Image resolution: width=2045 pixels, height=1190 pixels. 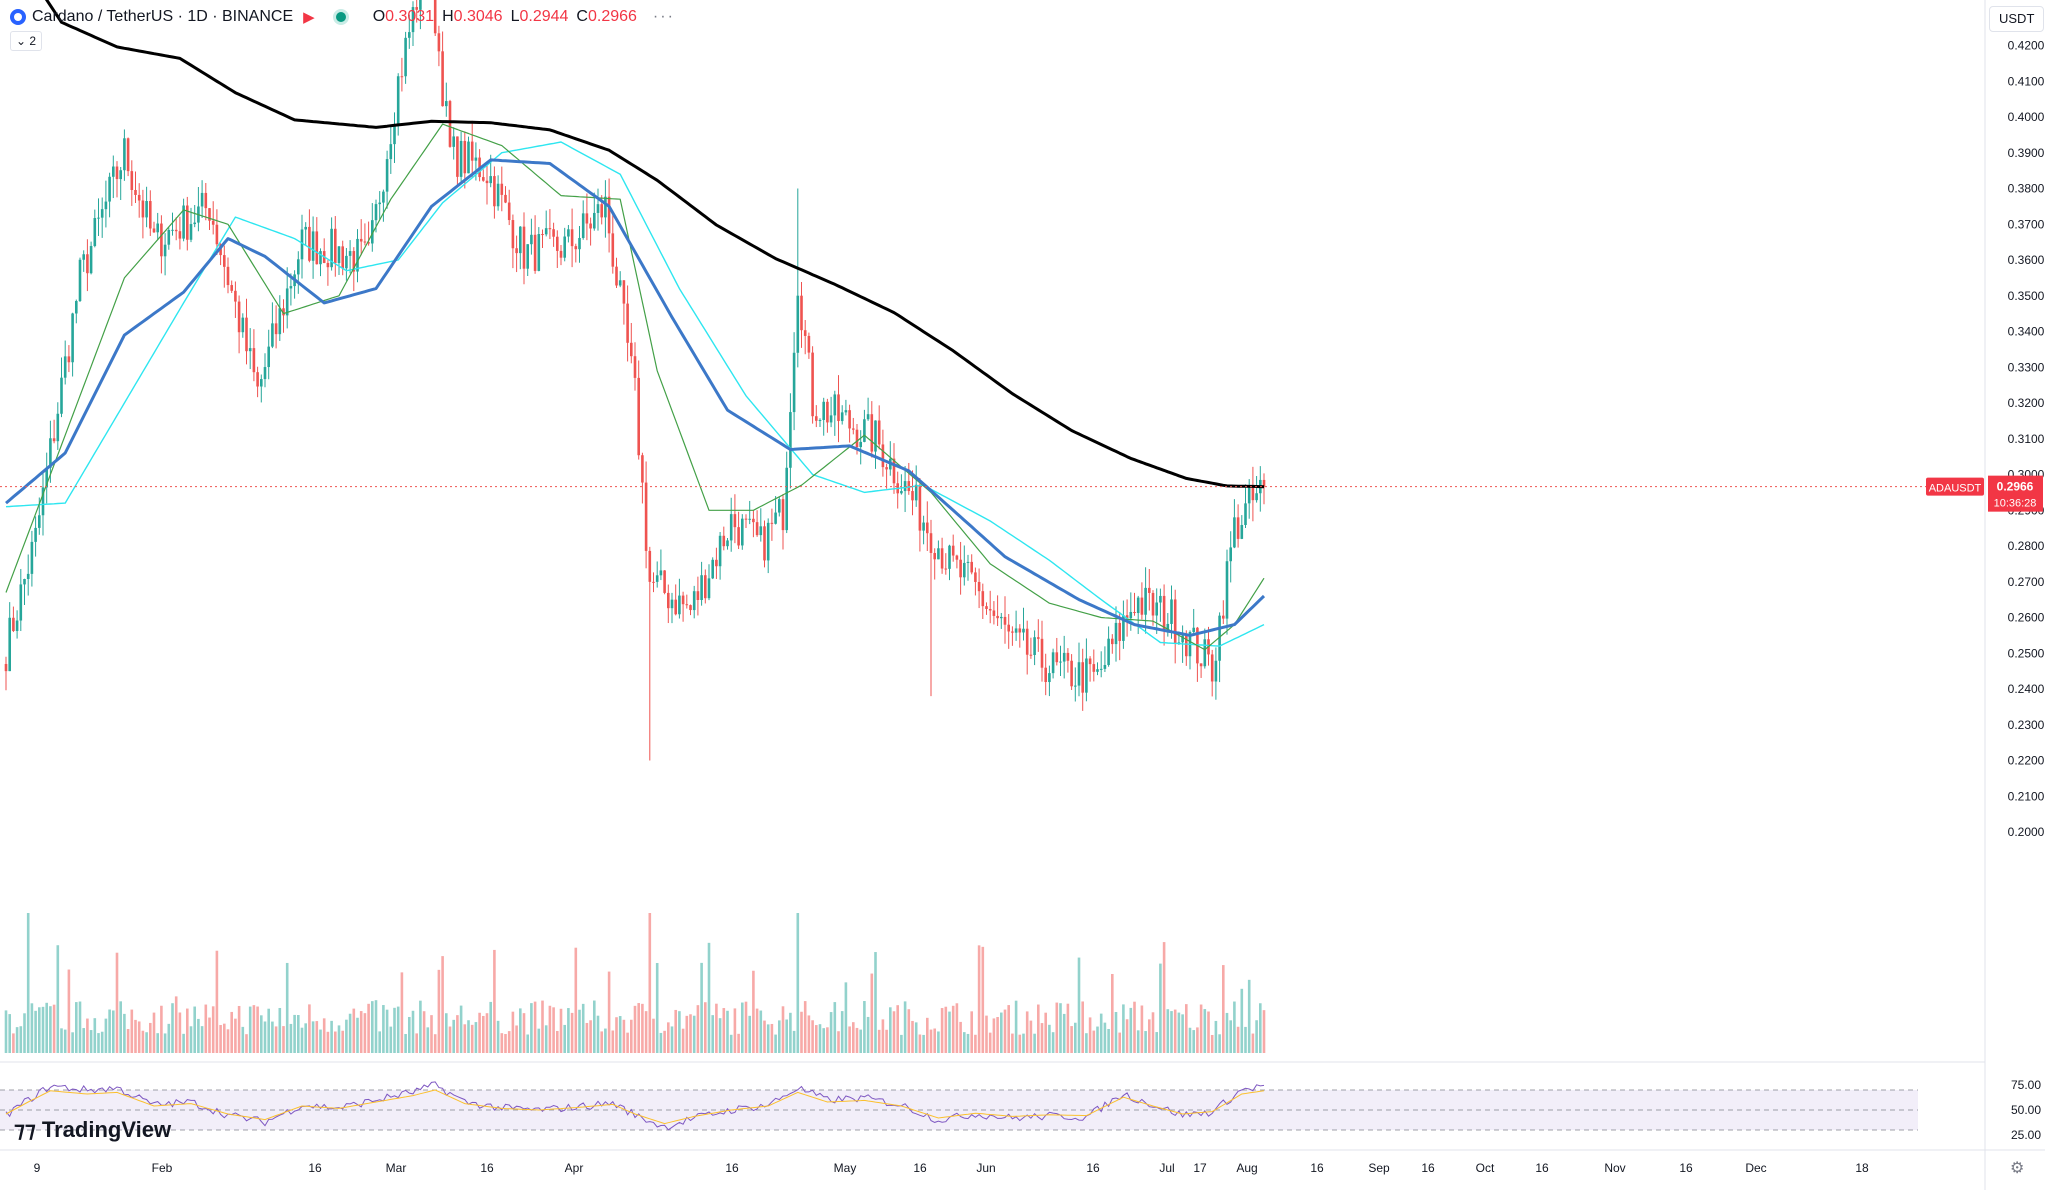 I want to click on indicators-collapse-button: ⌄ 2, so click(x=26, y=41).